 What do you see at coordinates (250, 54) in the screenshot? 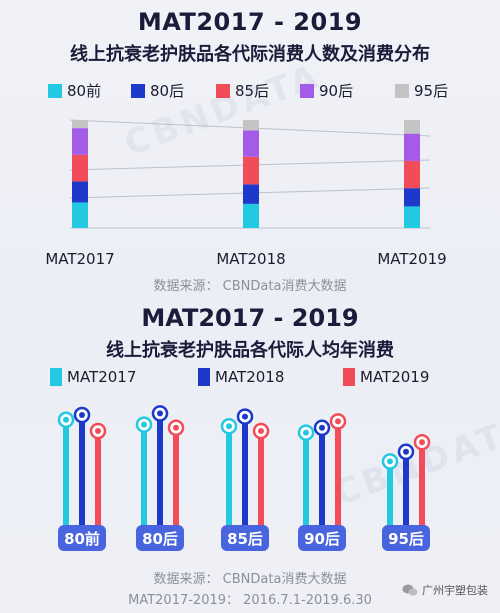
I see `chart1-subtitle: 线上抗衰老护肤品各代际消费人数及消费分布` at bounding box center [250, 54].